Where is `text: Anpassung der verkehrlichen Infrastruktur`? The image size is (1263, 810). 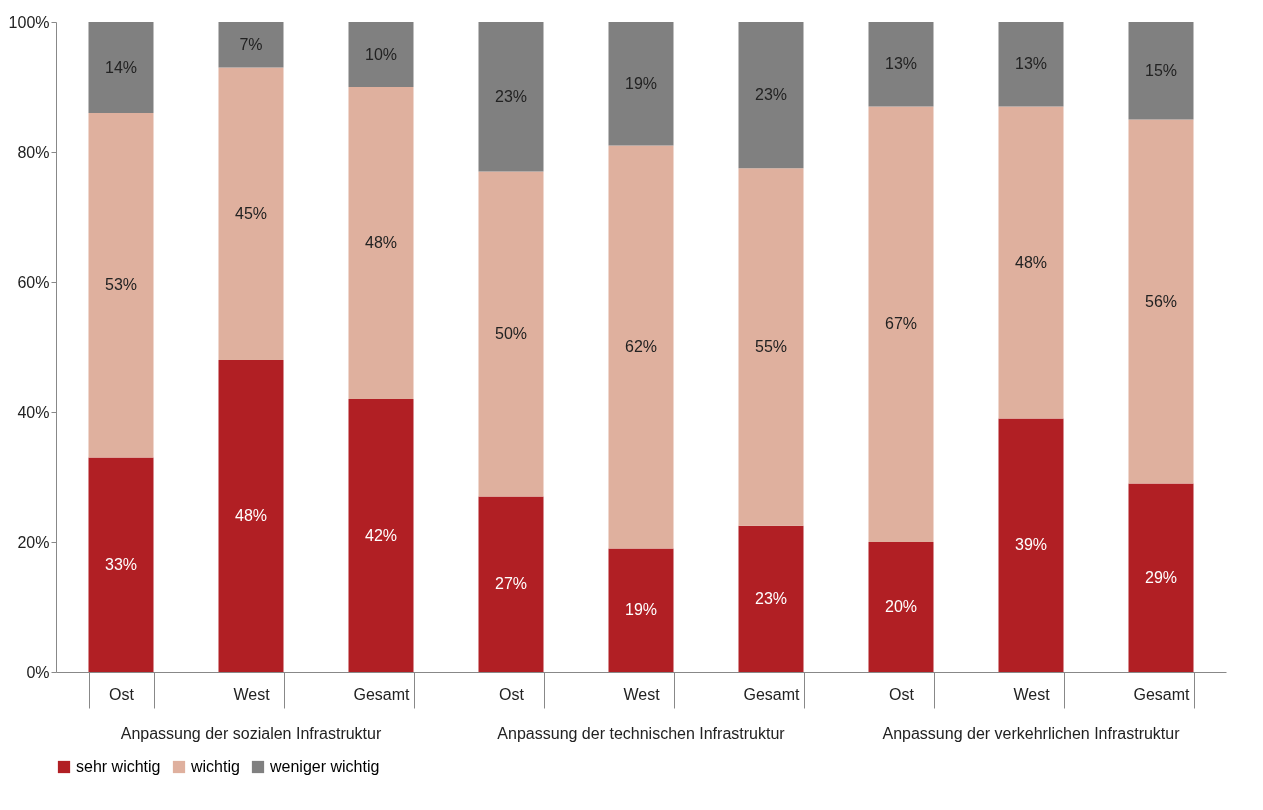 text: Anpassung der verkehrlichen Infrastruktur is located at coordinates (1031, 733).